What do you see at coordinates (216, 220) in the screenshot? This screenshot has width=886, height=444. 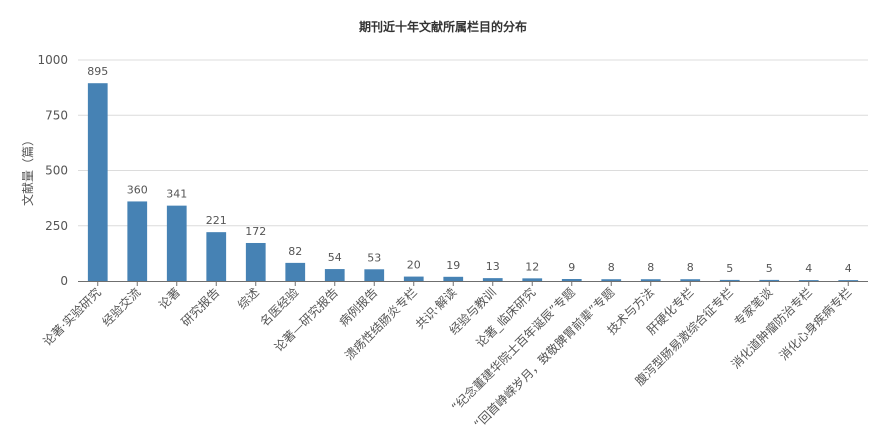 I see `data-label: 221` at bounding box center [216, 220].